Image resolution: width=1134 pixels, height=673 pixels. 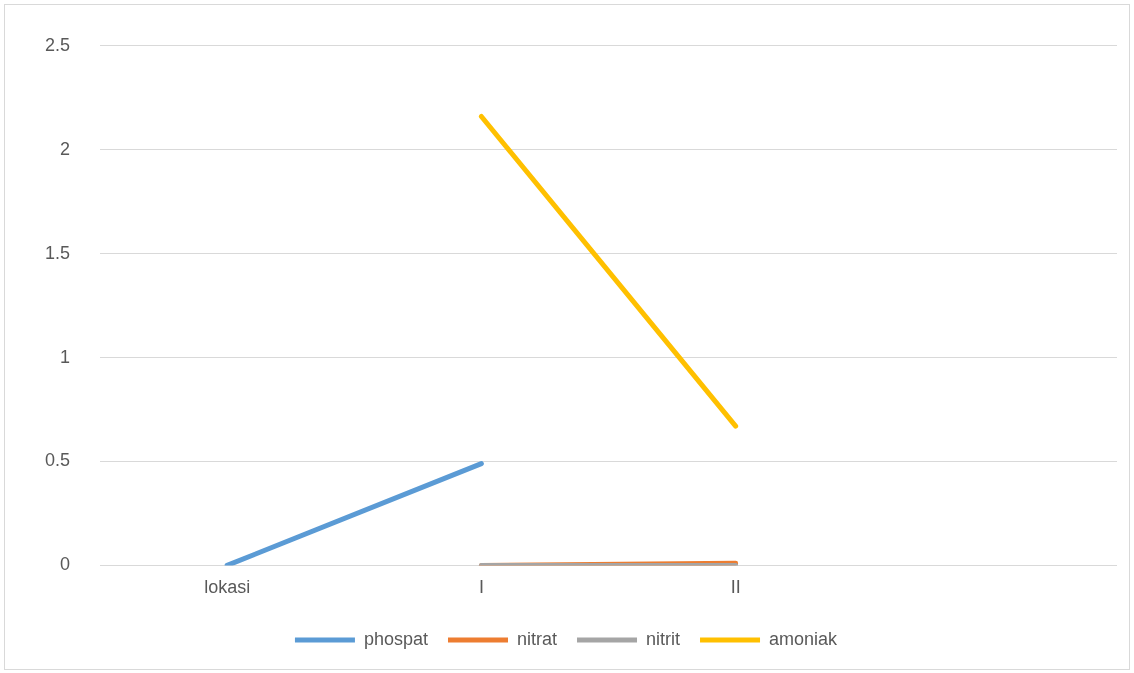 What do you see at coordinates (57, 460) in the screenshot?
I see `y-tick-label: 0.5` at bounding box center [57, 460].